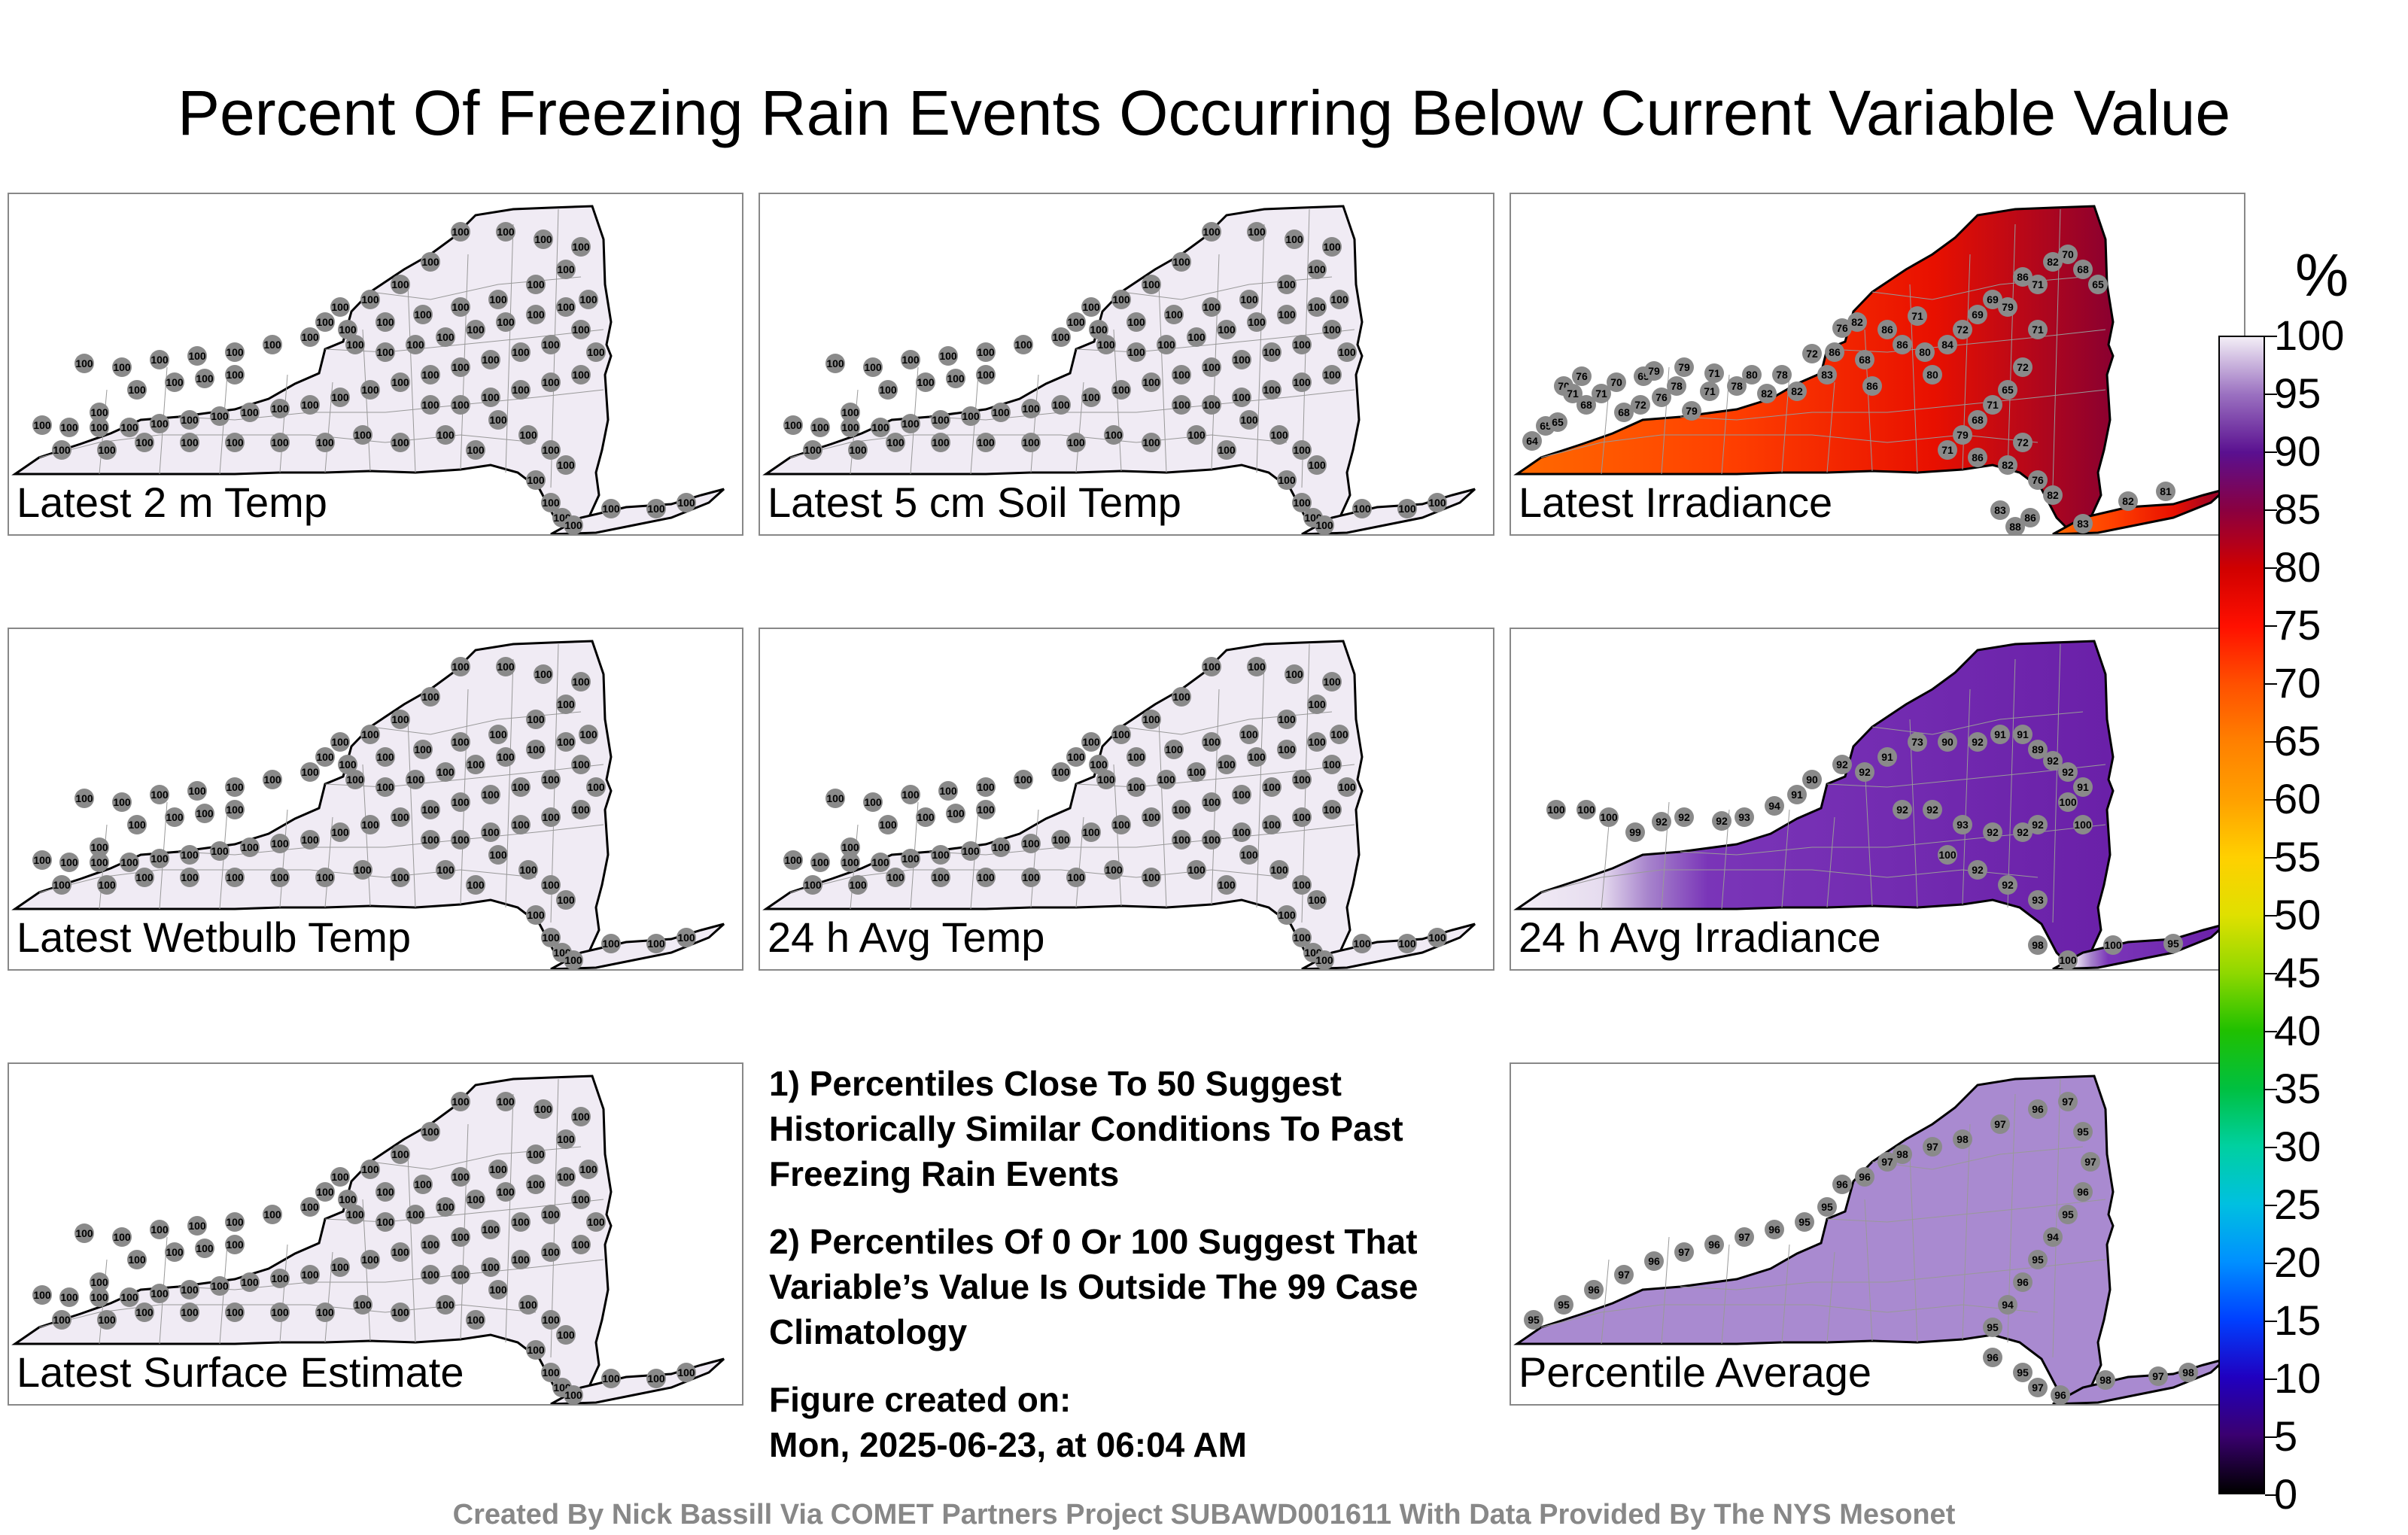 The height and width of the screenshot is (1535, 2408). I want to click on station-value: 69, so click(1978, 315).